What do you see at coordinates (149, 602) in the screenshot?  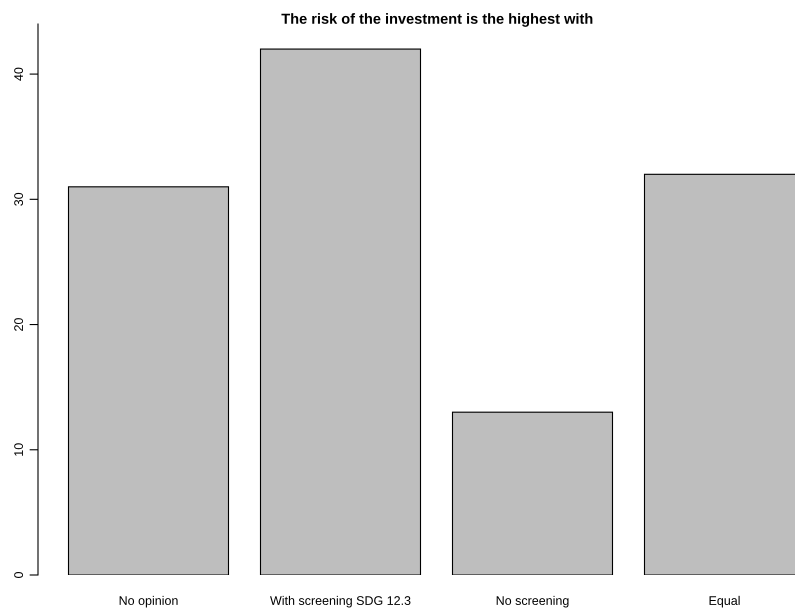 I see `x-tick-label: No opinion` at bounding box center [149, 602].